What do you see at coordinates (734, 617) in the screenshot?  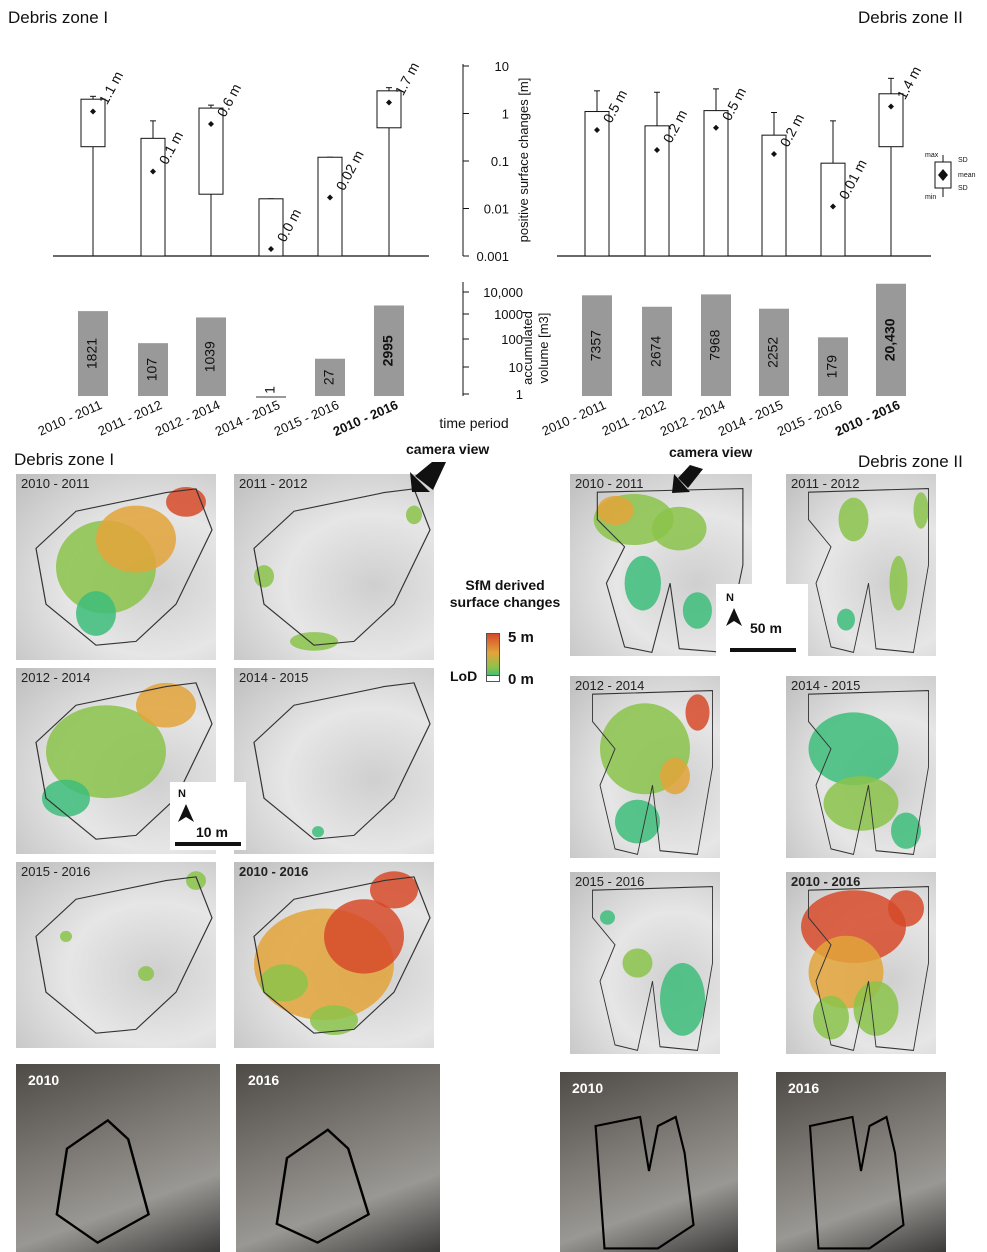 I see `north-arrow-zone2-icon` at bounding box center [734, 617].